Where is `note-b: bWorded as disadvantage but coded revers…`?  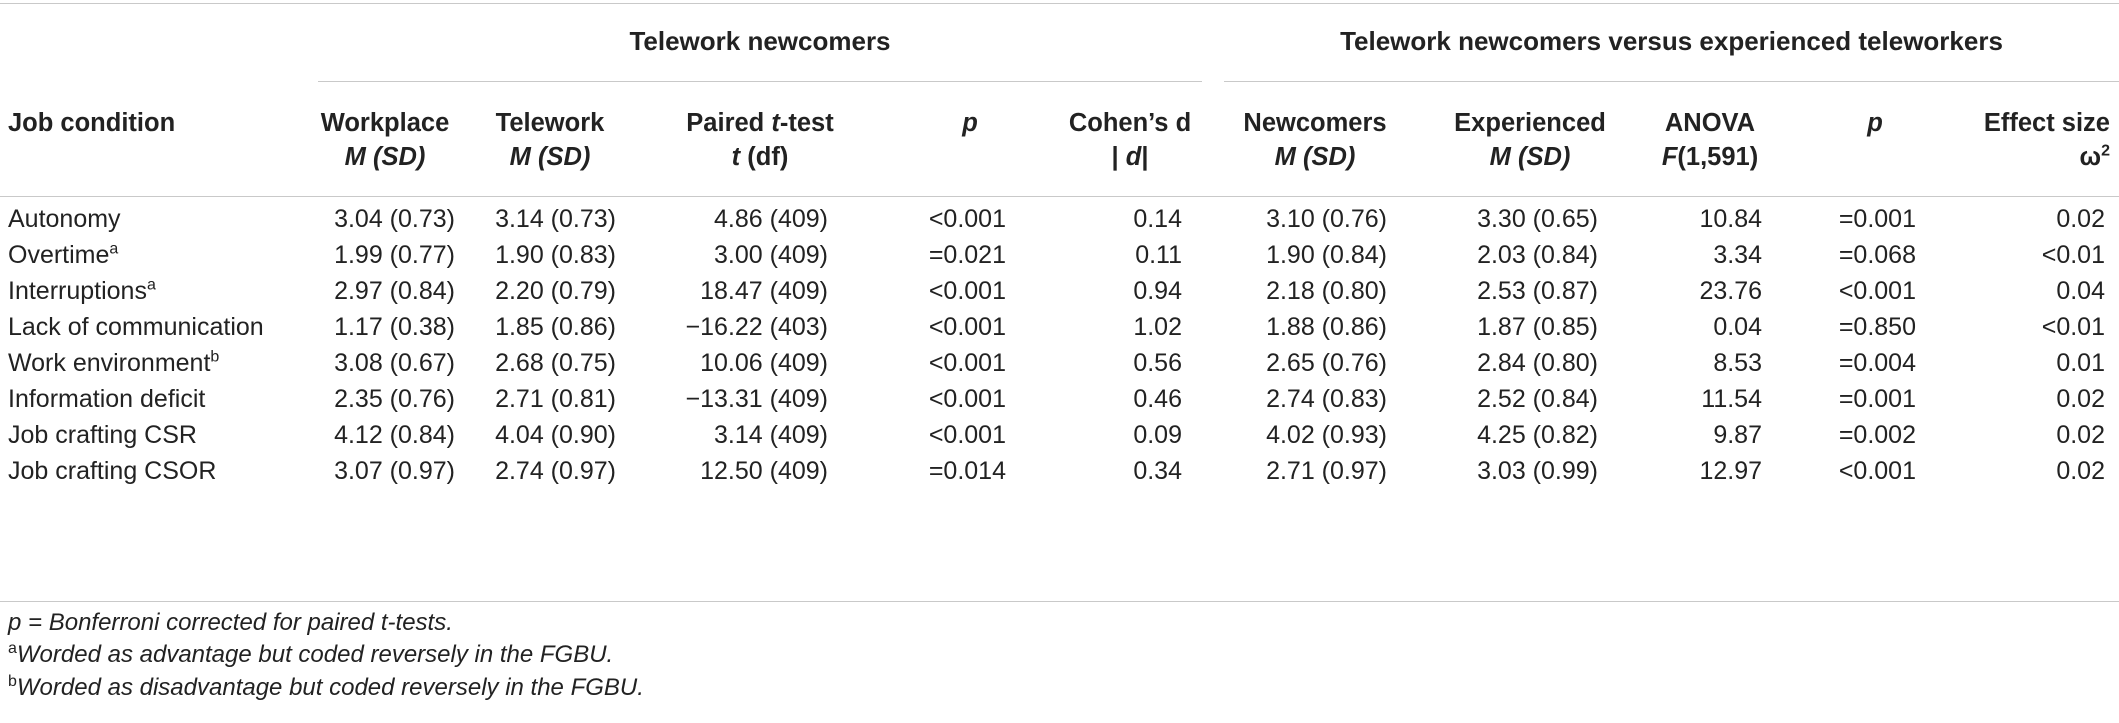 note-b: bWorded as disadvantage but coded revers… is located at coordinates (326, 688).